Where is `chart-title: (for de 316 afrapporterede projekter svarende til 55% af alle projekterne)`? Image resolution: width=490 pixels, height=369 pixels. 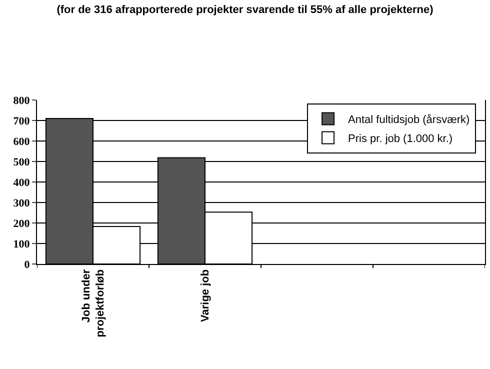
chart-title: (for de 316 afrapporterede projekter svarende til 55% af alle projekterne) is located at coordinates (245, 10).